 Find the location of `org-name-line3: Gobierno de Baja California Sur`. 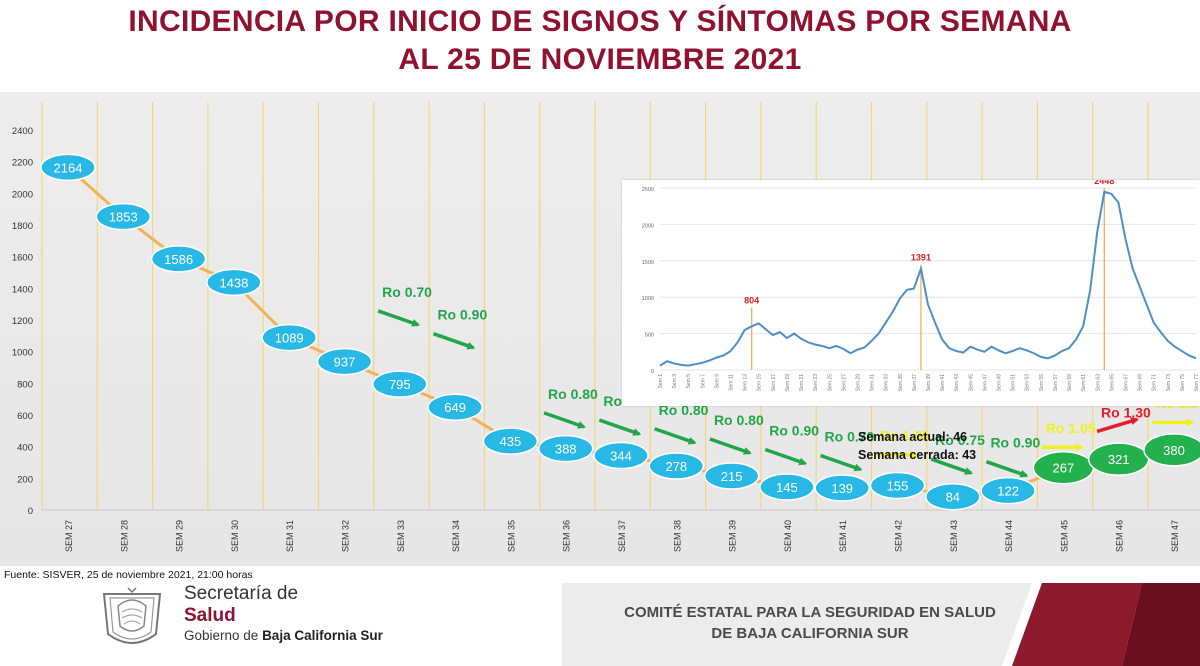

org-name-line3: Gobierno de Baja California Sur is located at coordinates (283, 635).